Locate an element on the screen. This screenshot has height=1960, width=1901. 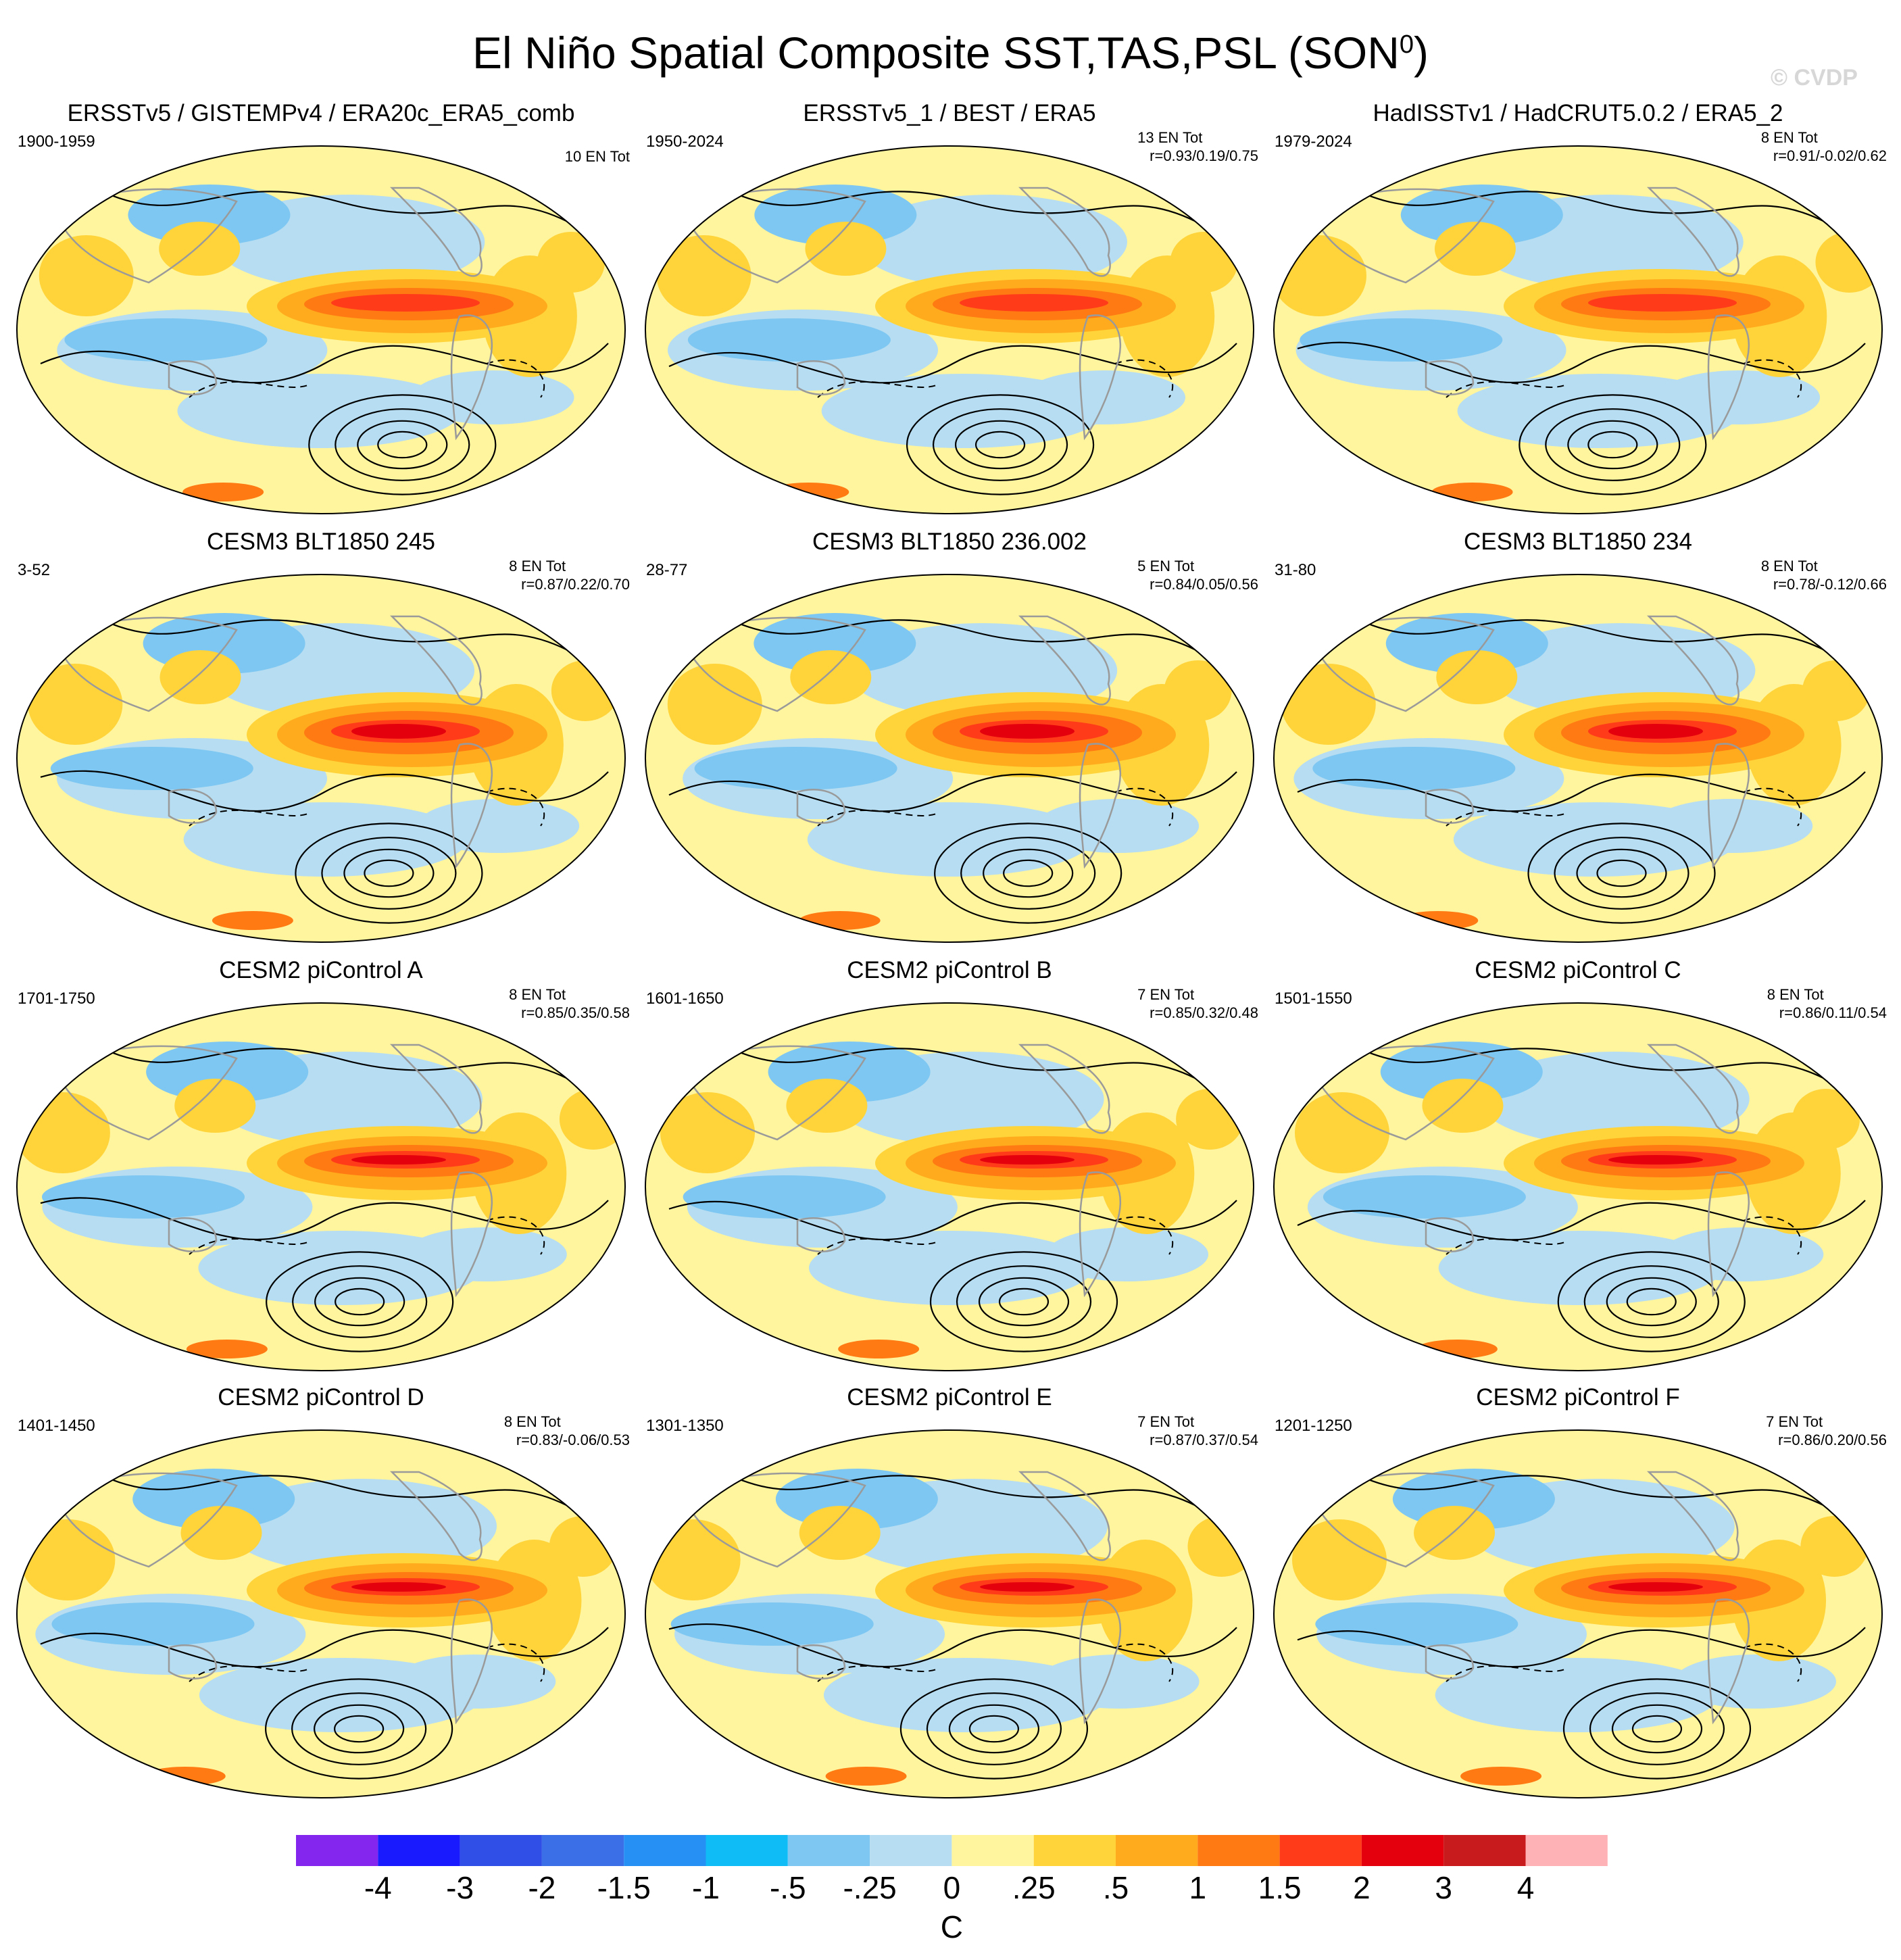
colorbar-label: 2 is located at coordinates (1362, 1887).